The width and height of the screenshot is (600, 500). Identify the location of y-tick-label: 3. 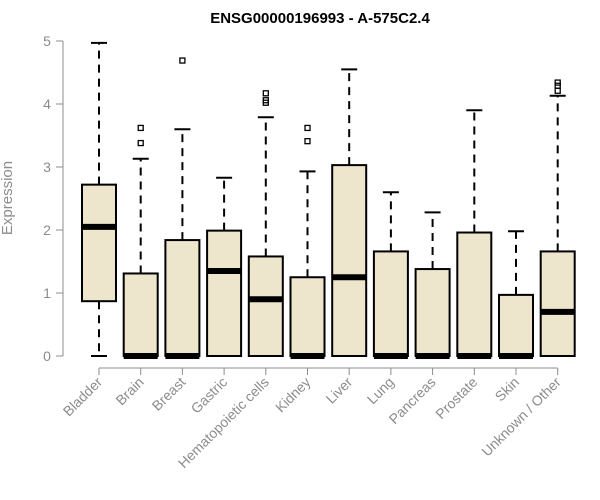
(47, 167).